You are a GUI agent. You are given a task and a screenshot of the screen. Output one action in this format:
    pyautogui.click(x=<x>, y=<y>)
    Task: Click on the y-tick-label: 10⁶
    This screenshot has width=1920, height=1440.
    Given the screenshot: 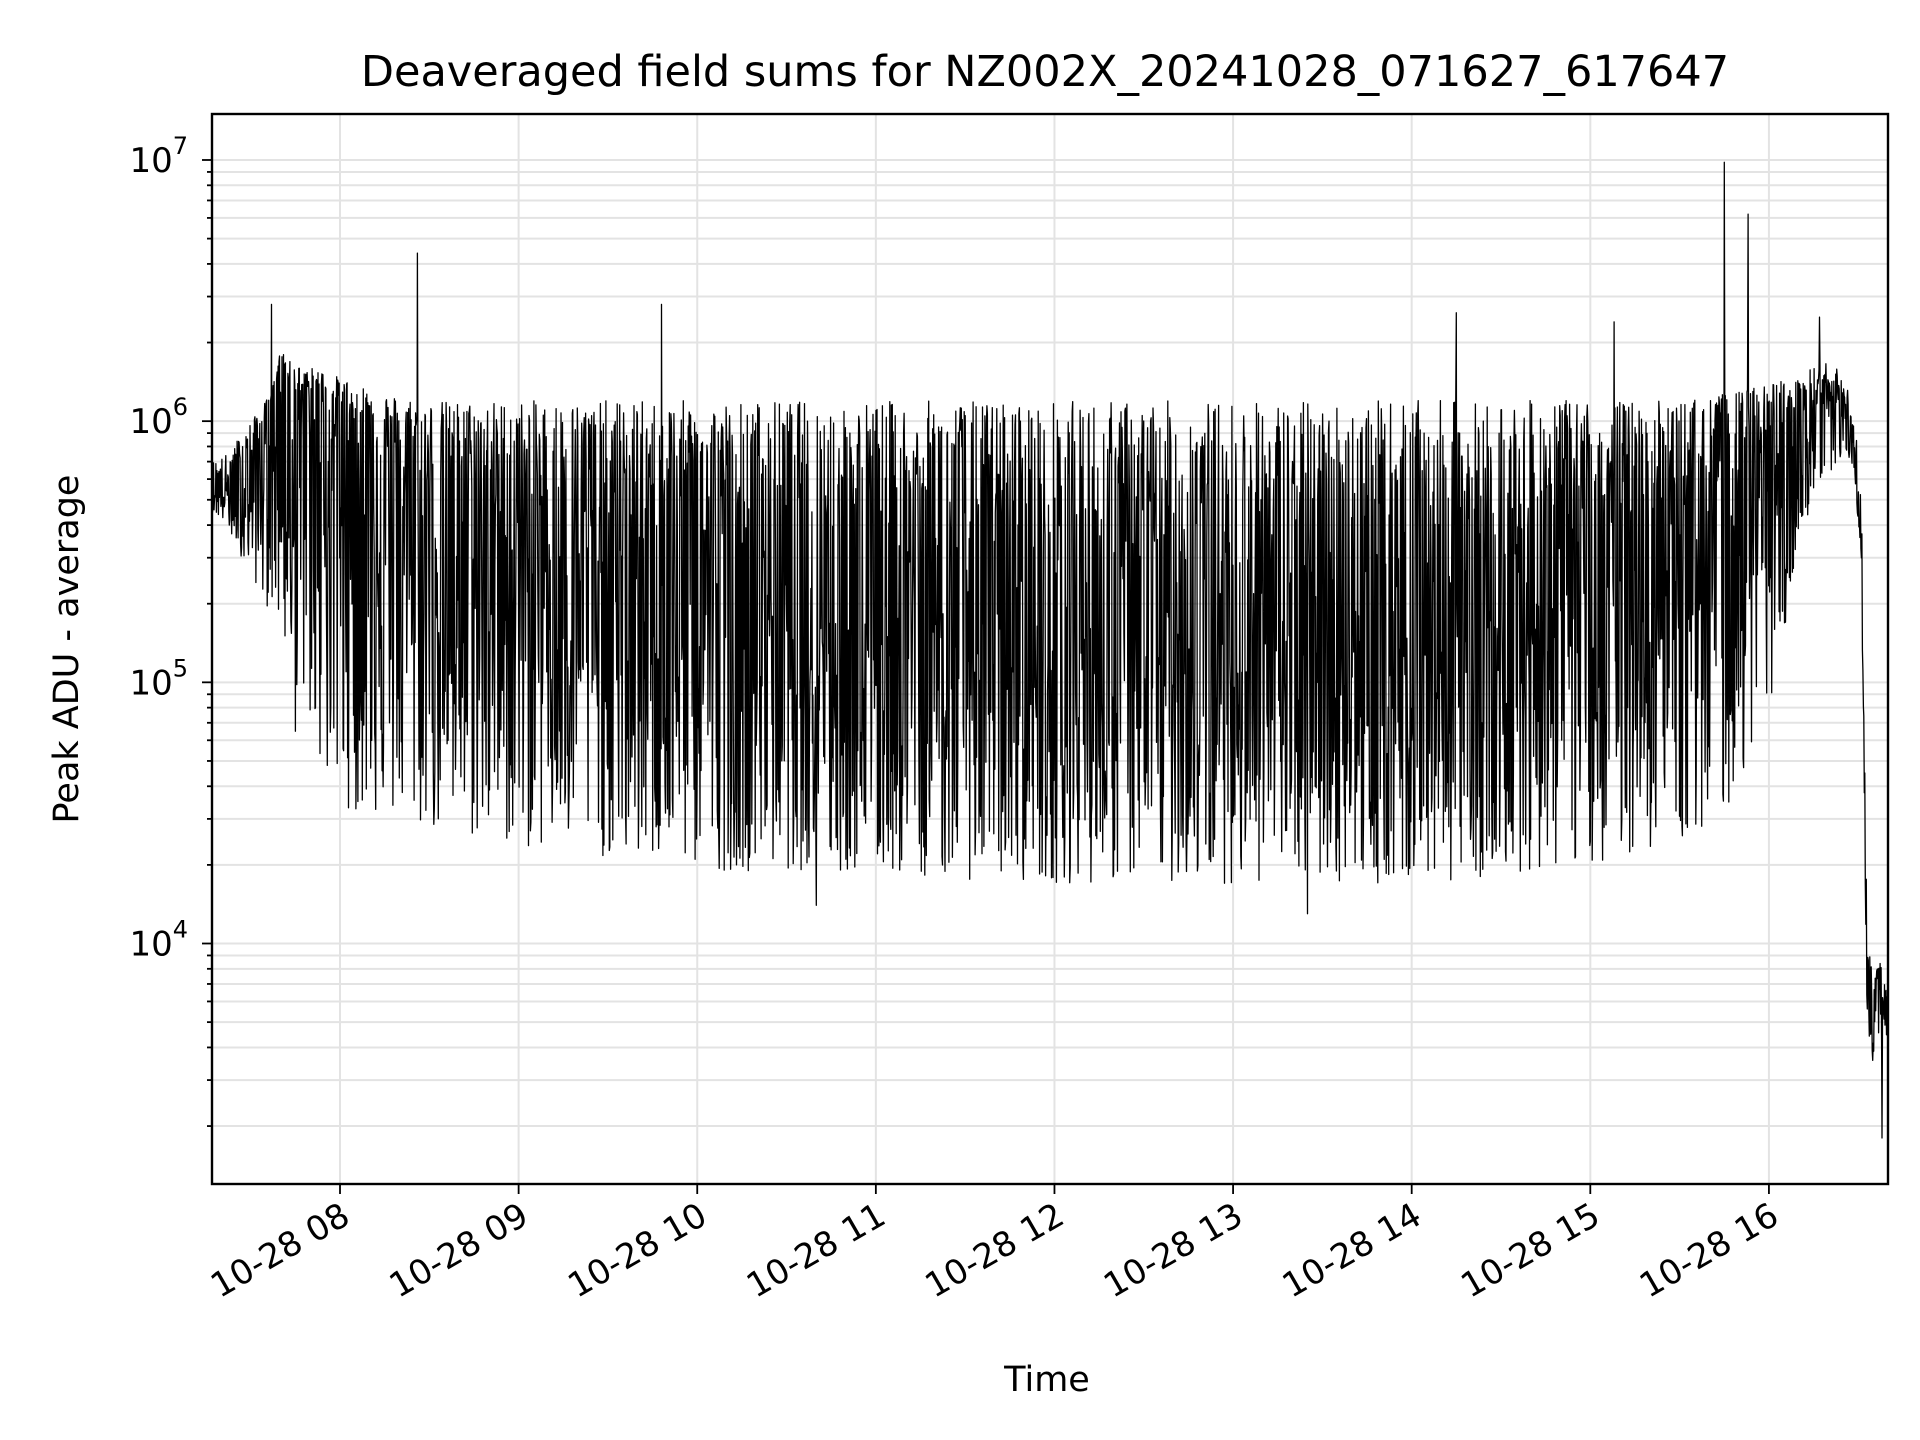 What is the action you would take?
    pyautogui.click(x=158, y=417)
    